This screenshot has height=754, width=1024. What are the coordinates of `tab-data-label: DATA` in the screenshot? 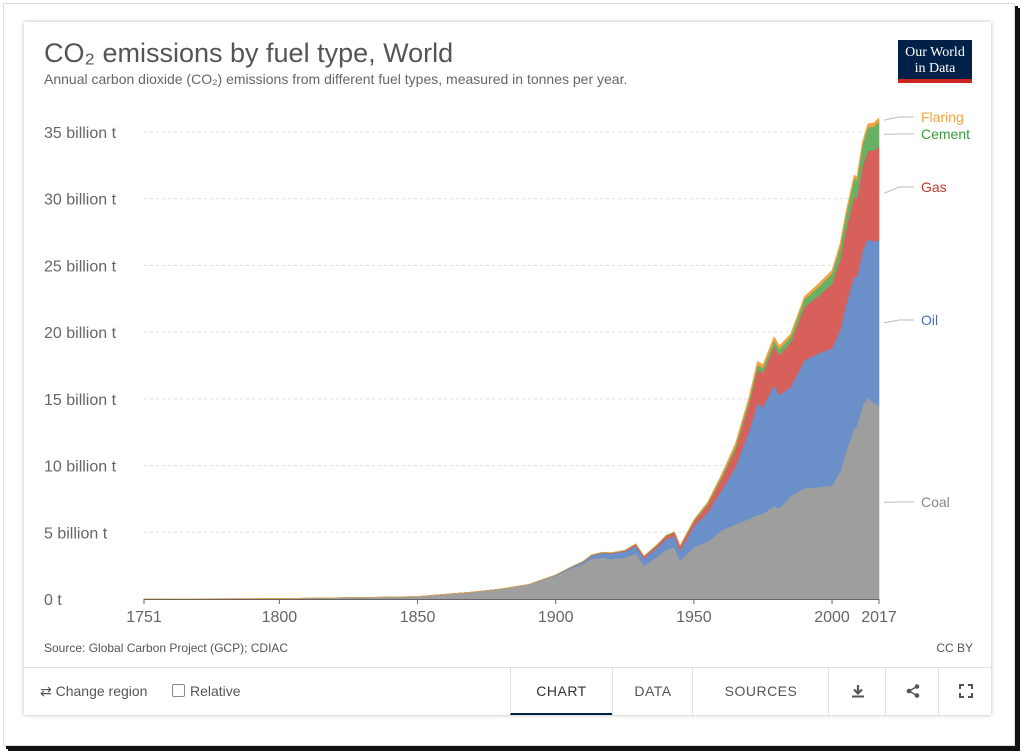 It's located at (653, 691).